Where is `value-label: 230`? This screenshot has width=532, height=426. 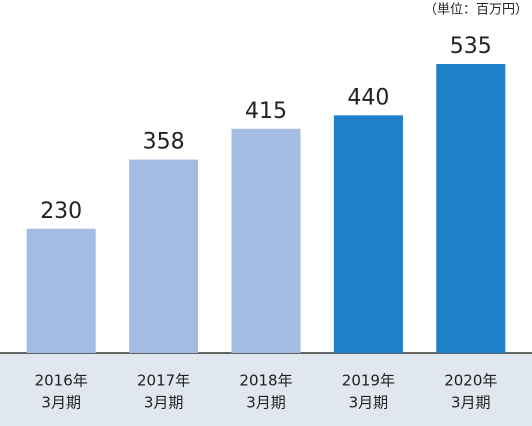 value-label: 230 is located at coordinates (61, 211).